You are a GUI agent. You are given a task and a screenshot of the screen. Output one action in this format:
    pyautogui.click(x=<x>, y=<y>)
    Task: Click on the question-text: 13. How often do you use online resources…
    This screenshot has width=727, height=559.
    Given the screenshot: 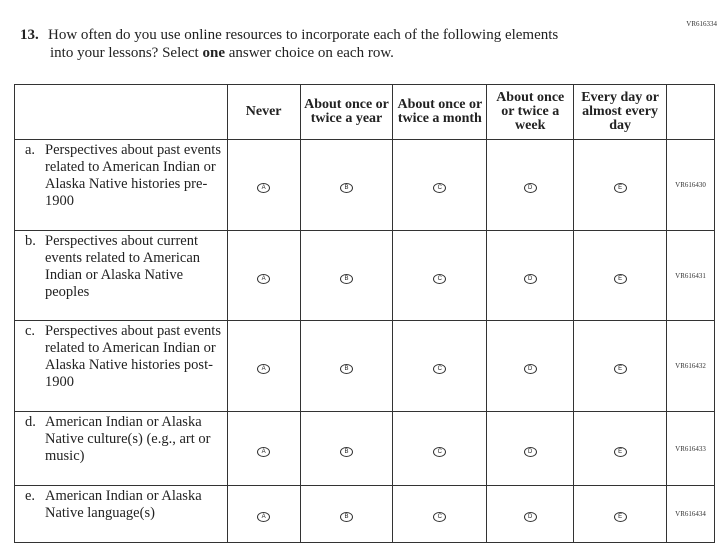 What is the action you would take?
    pyautogui.click(x=340, y=44)
    